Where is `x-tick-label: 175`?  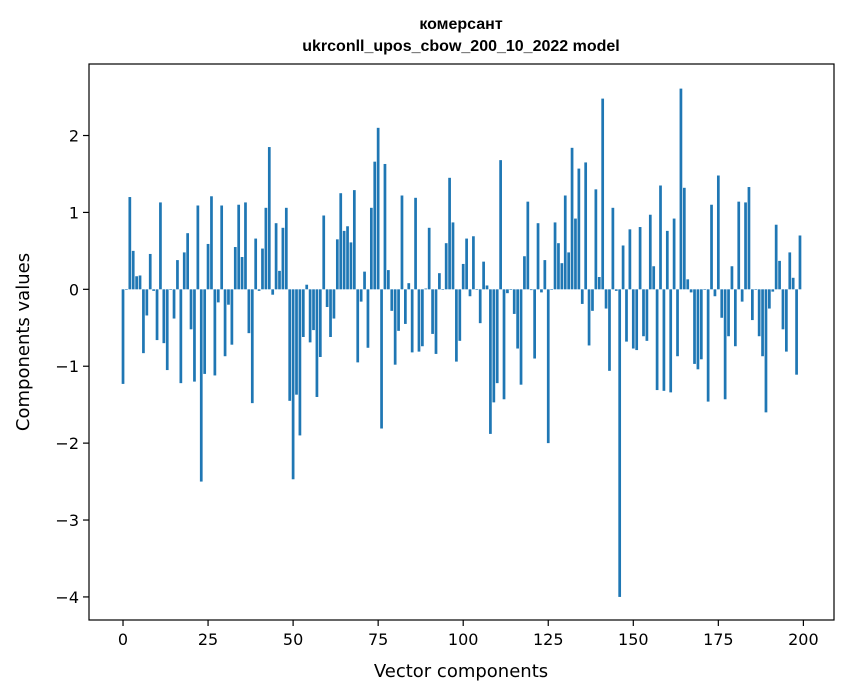 x-tick-label: 175 is located at coordinates (718, 639).